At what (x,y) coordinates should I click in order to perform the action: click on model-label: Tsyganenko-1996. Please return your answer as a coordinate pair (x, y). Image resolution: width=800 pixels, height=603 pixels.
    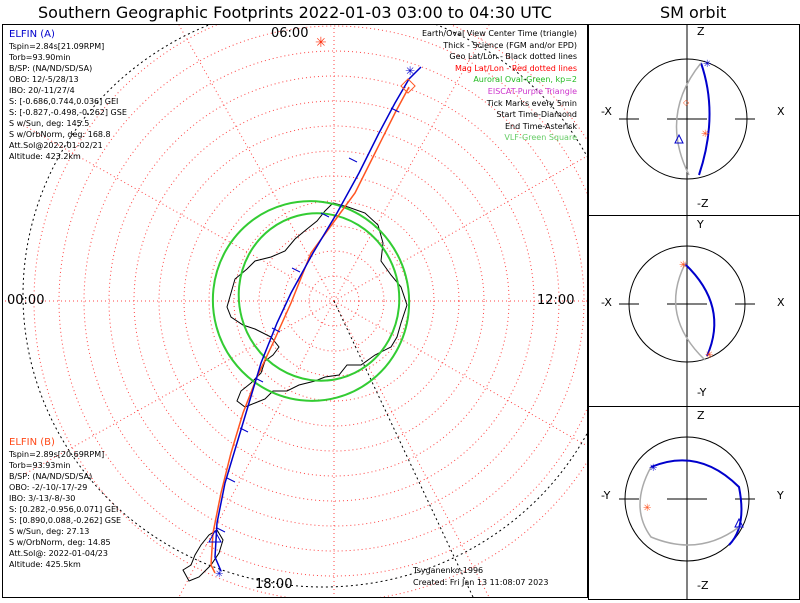
    Looking at the image, I should click on (448, 570).